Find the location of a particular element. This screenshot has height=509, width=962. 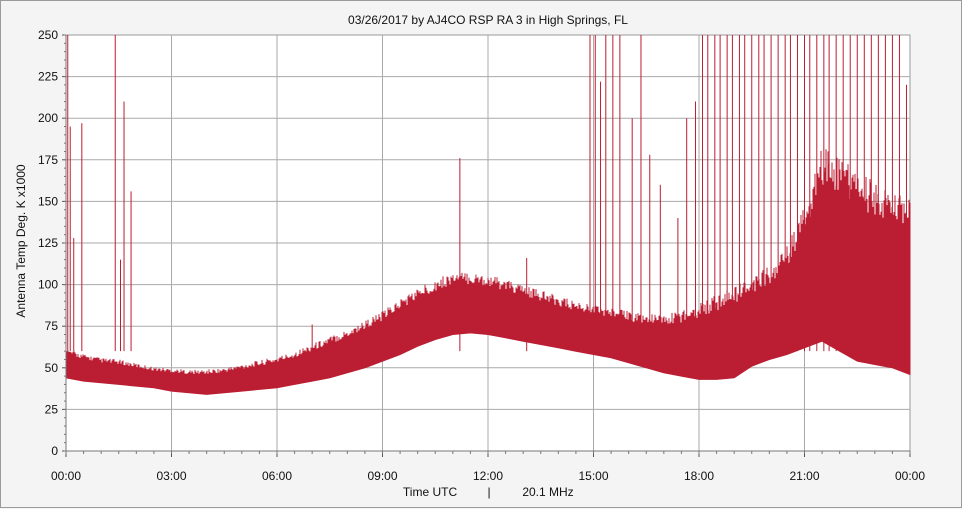

y-tick-label: 75 is located at coordinates (52, 326).